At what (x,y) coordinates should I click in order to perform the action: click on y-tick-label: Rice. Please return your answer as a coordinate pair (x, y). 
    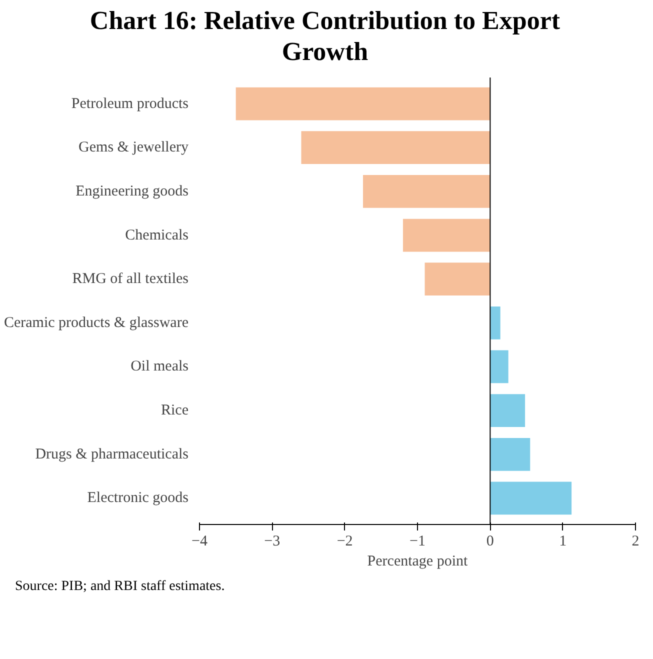
    Looking at the image, I should click on (175, 410).